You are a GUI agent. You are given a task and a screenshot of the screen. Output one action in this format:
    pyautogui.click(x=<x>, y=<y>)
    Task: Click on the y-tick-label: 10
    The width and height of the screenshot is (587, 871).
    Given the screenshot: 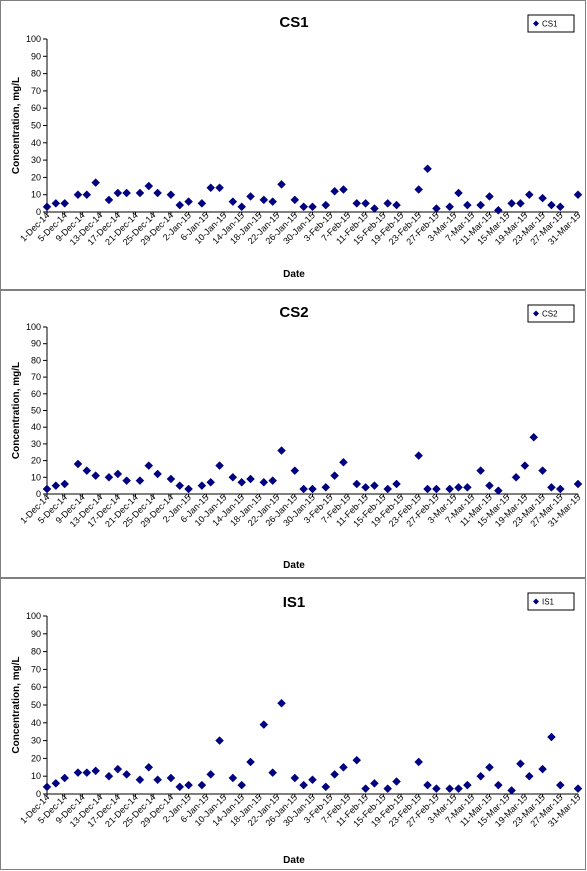 What is the action you would take?
    pyautogui.click(x=36, y=195)
    